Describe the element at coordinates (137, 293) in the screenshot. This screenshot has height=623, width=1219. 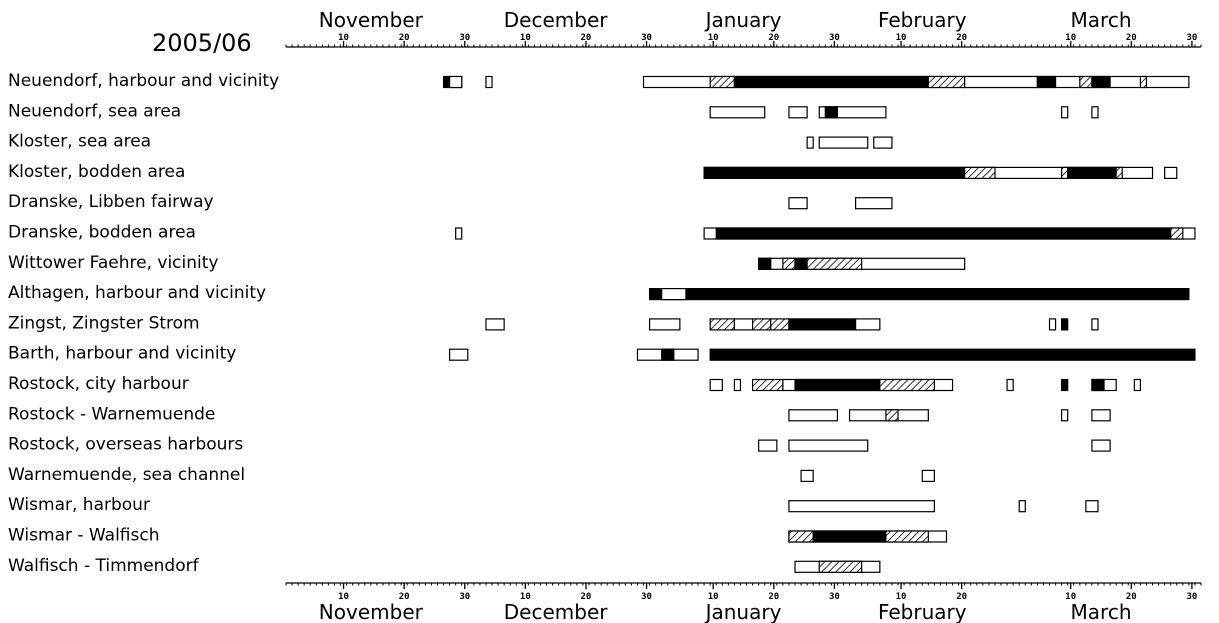
I see `row-label: Althagen, harbour and vicinity` at that location.